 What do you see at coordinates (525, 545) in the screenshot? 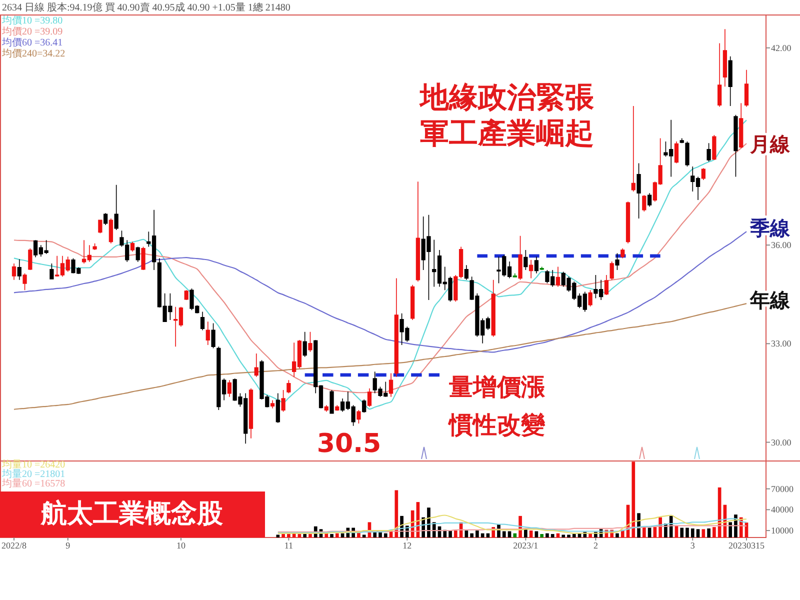
I see `x-tick-label: 2023/1` at bounding box center [525, 545].